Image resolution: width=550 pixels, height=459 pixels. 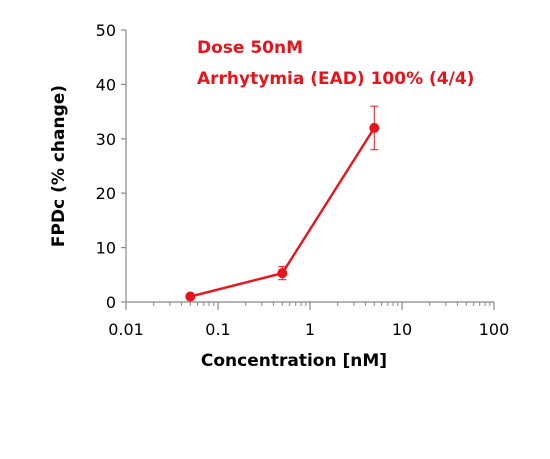 I want to click on annotation-dose: Dose 50nM, so click(x=250, y=48).